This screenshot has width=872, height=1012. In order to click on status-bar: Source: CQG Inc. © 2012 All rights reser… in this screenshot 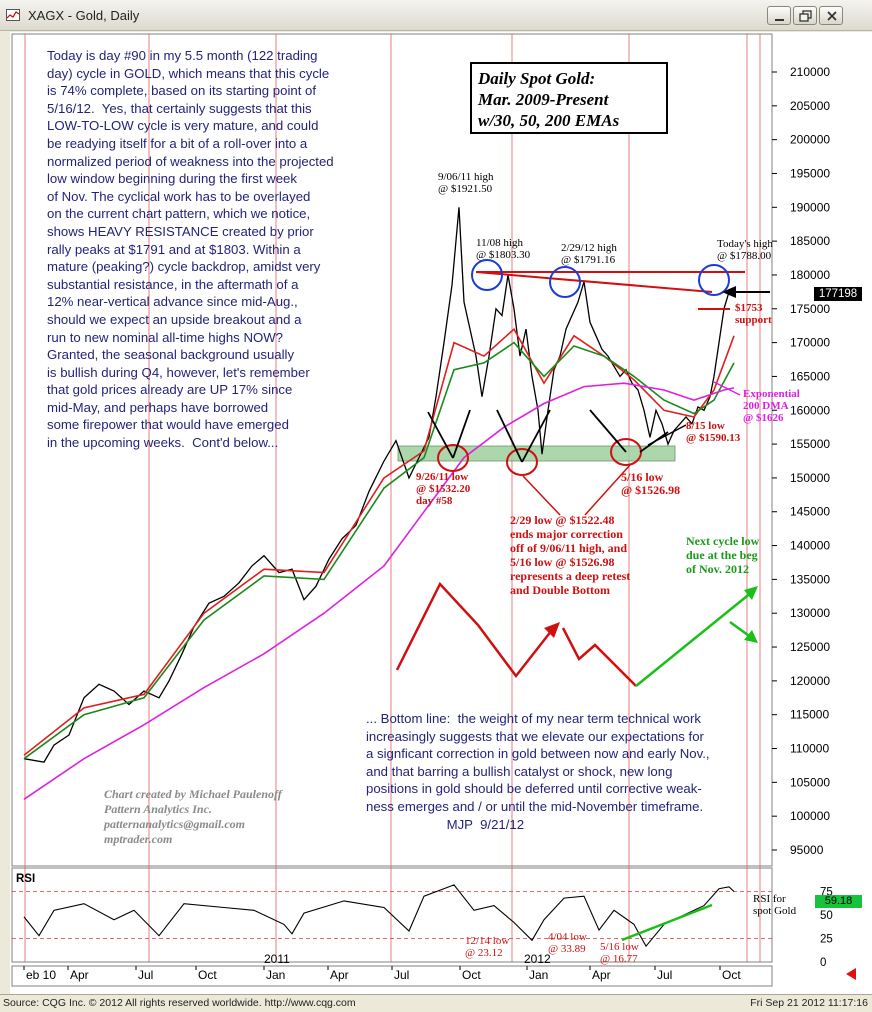, I will do `click(436, 1003)`.